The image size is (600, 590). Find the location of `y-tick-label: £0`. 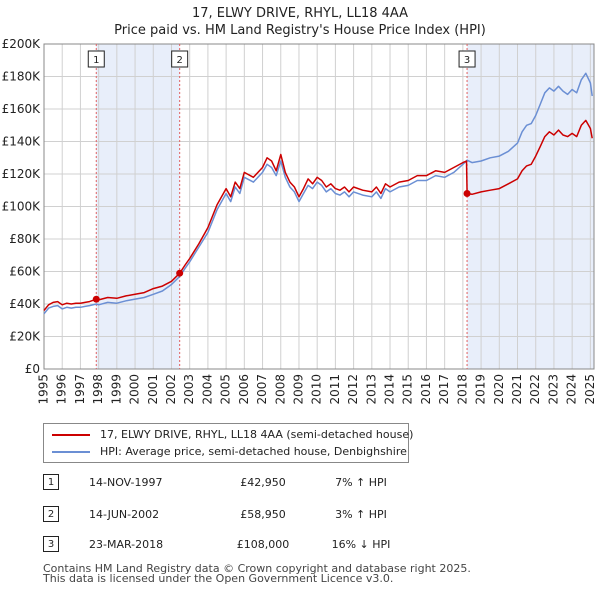

y-tick-label: £0 is located at coordinates (32, 369).